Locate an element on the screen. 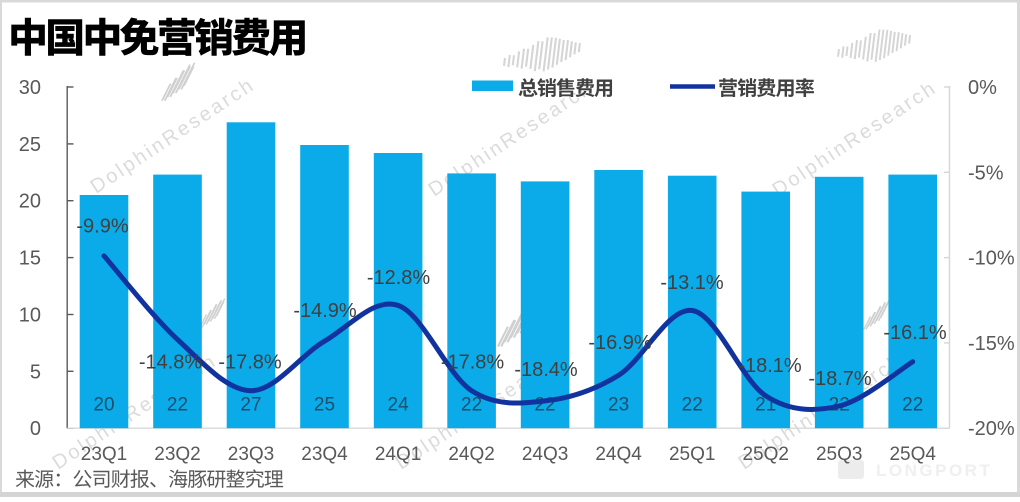  svg-text: 30 is located at coordinates (30, 88).